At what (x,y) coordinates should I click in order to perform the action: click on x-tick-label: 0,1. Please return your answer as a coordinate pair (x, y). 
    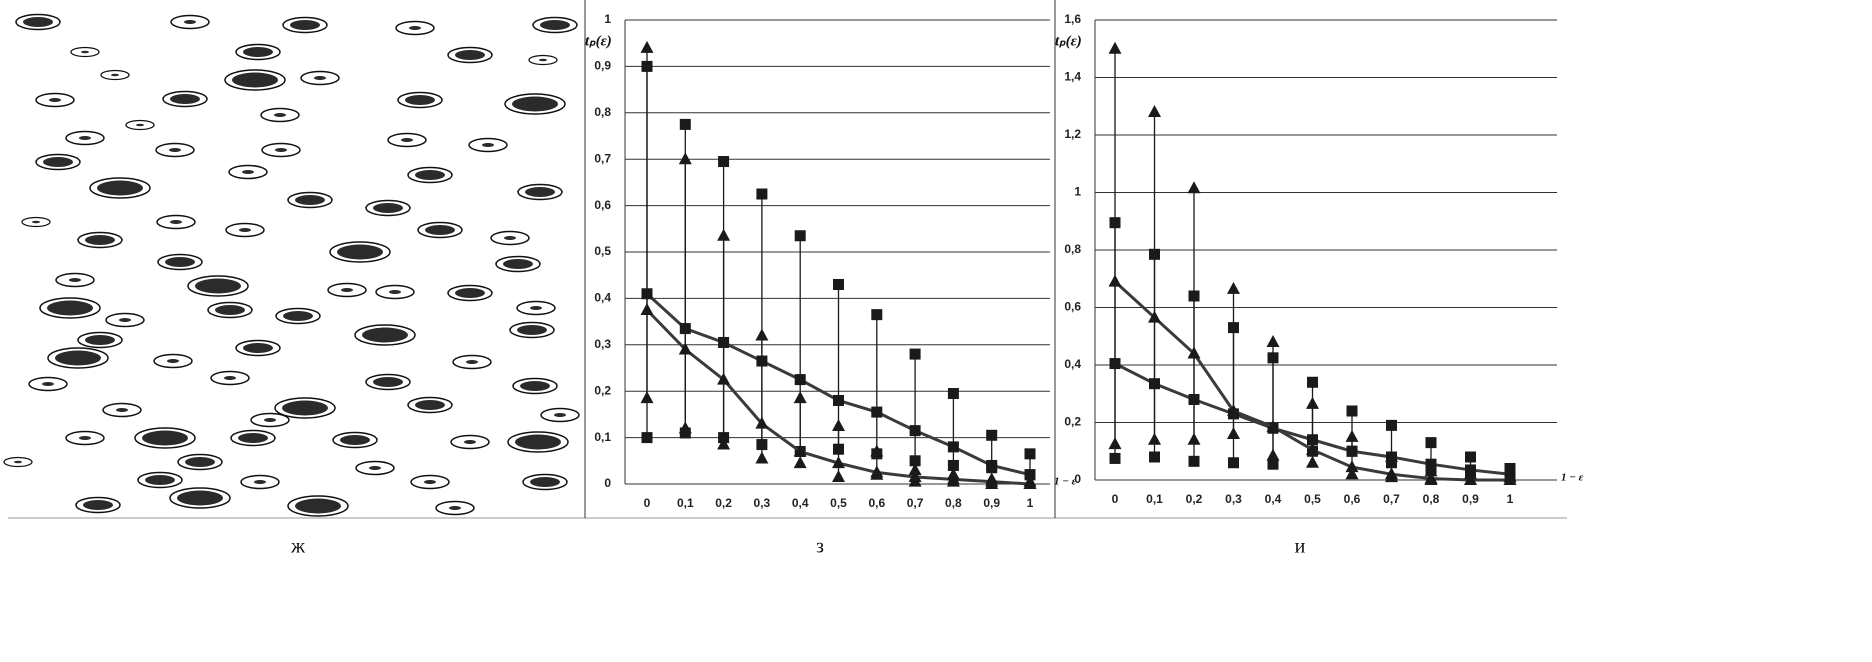
    Looking at the image, I should click on (685, 503).